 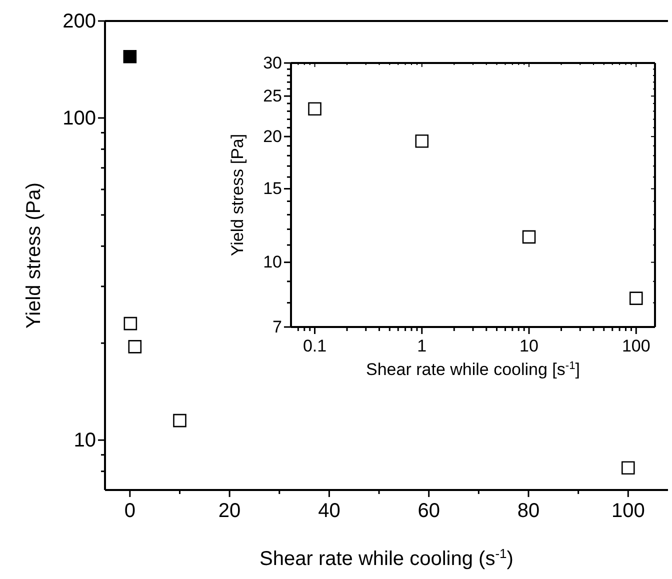 What do you see at coordinates (79, 118) in the screenshot?
I see `y-tick-label: 100` at bounding box center [79, 118].